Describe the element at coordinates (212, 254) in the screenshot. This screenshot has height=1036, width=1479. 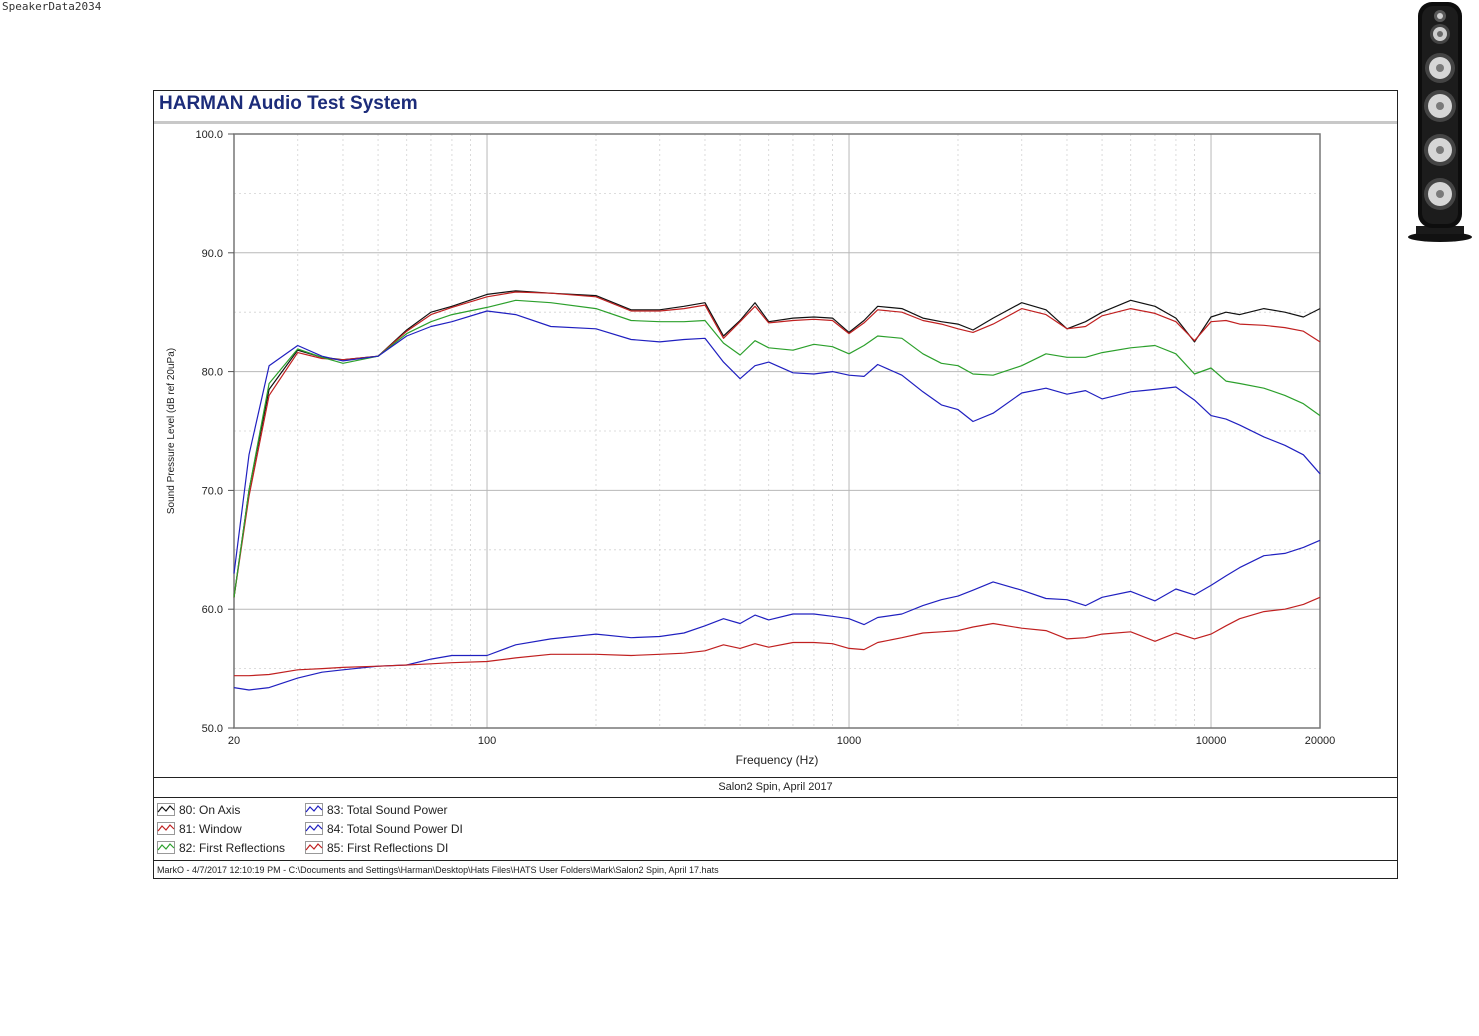
I see `y-tick-label: 90.0` at that location.